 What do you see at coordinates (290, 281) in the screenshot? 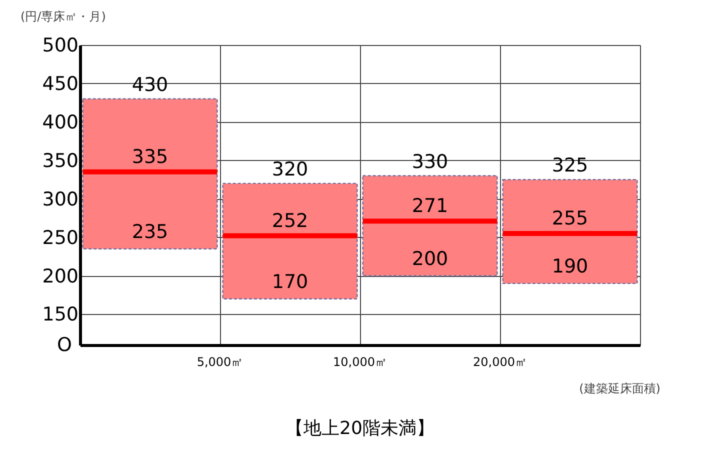
I see `annotation: 170` at bounding box center [290, 281].